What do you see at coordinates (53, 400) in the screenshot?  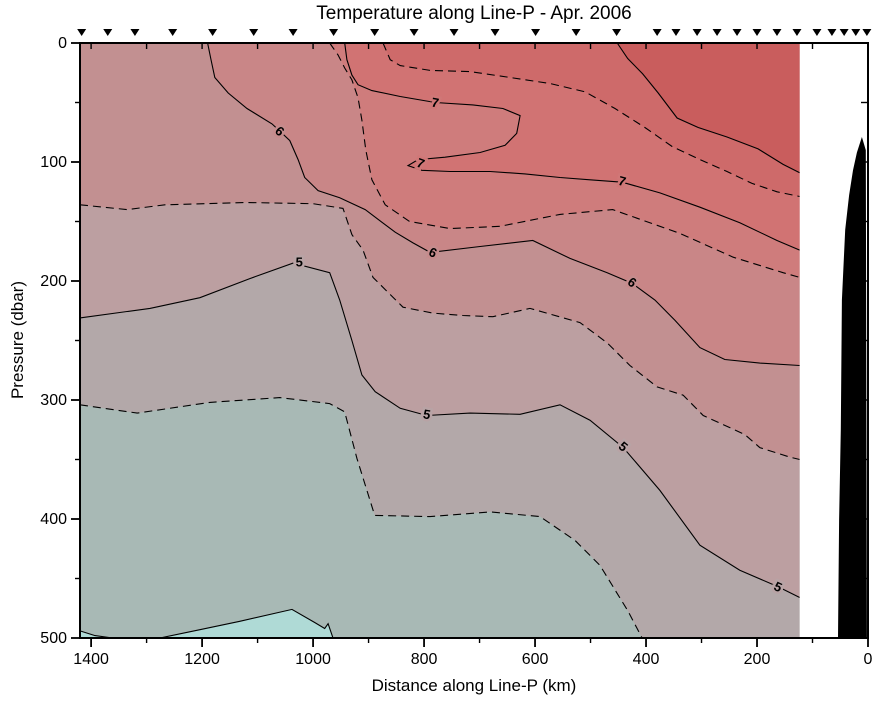 I see `y-tick-label: 300` at bounding box center [53, 400].